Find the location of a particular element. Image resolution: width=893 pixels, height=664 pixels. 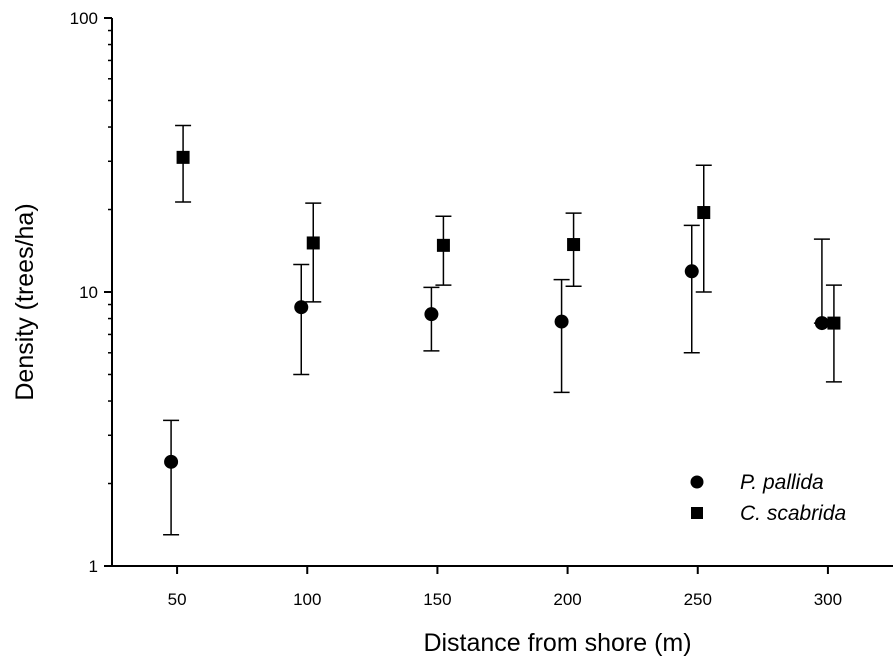

x-axis-title: Distance from shore (m) is located at coordinates (557, 643).